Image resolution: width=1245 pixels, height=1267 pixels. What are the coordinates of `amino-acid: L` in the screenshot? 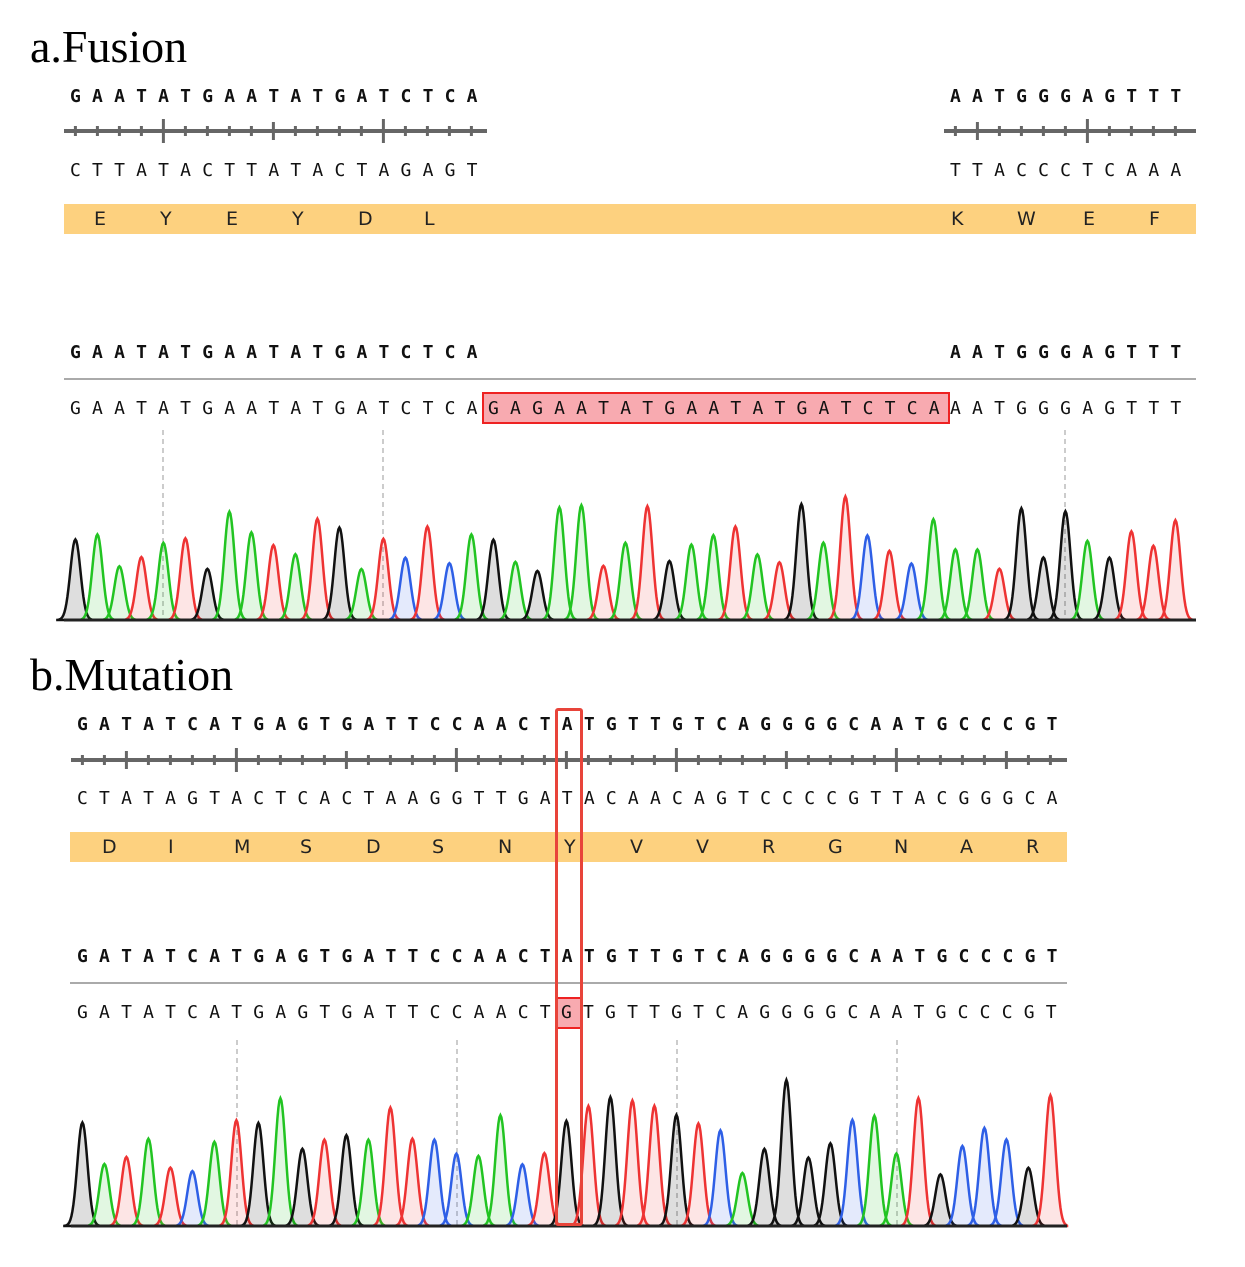 It's located at (429, 219).